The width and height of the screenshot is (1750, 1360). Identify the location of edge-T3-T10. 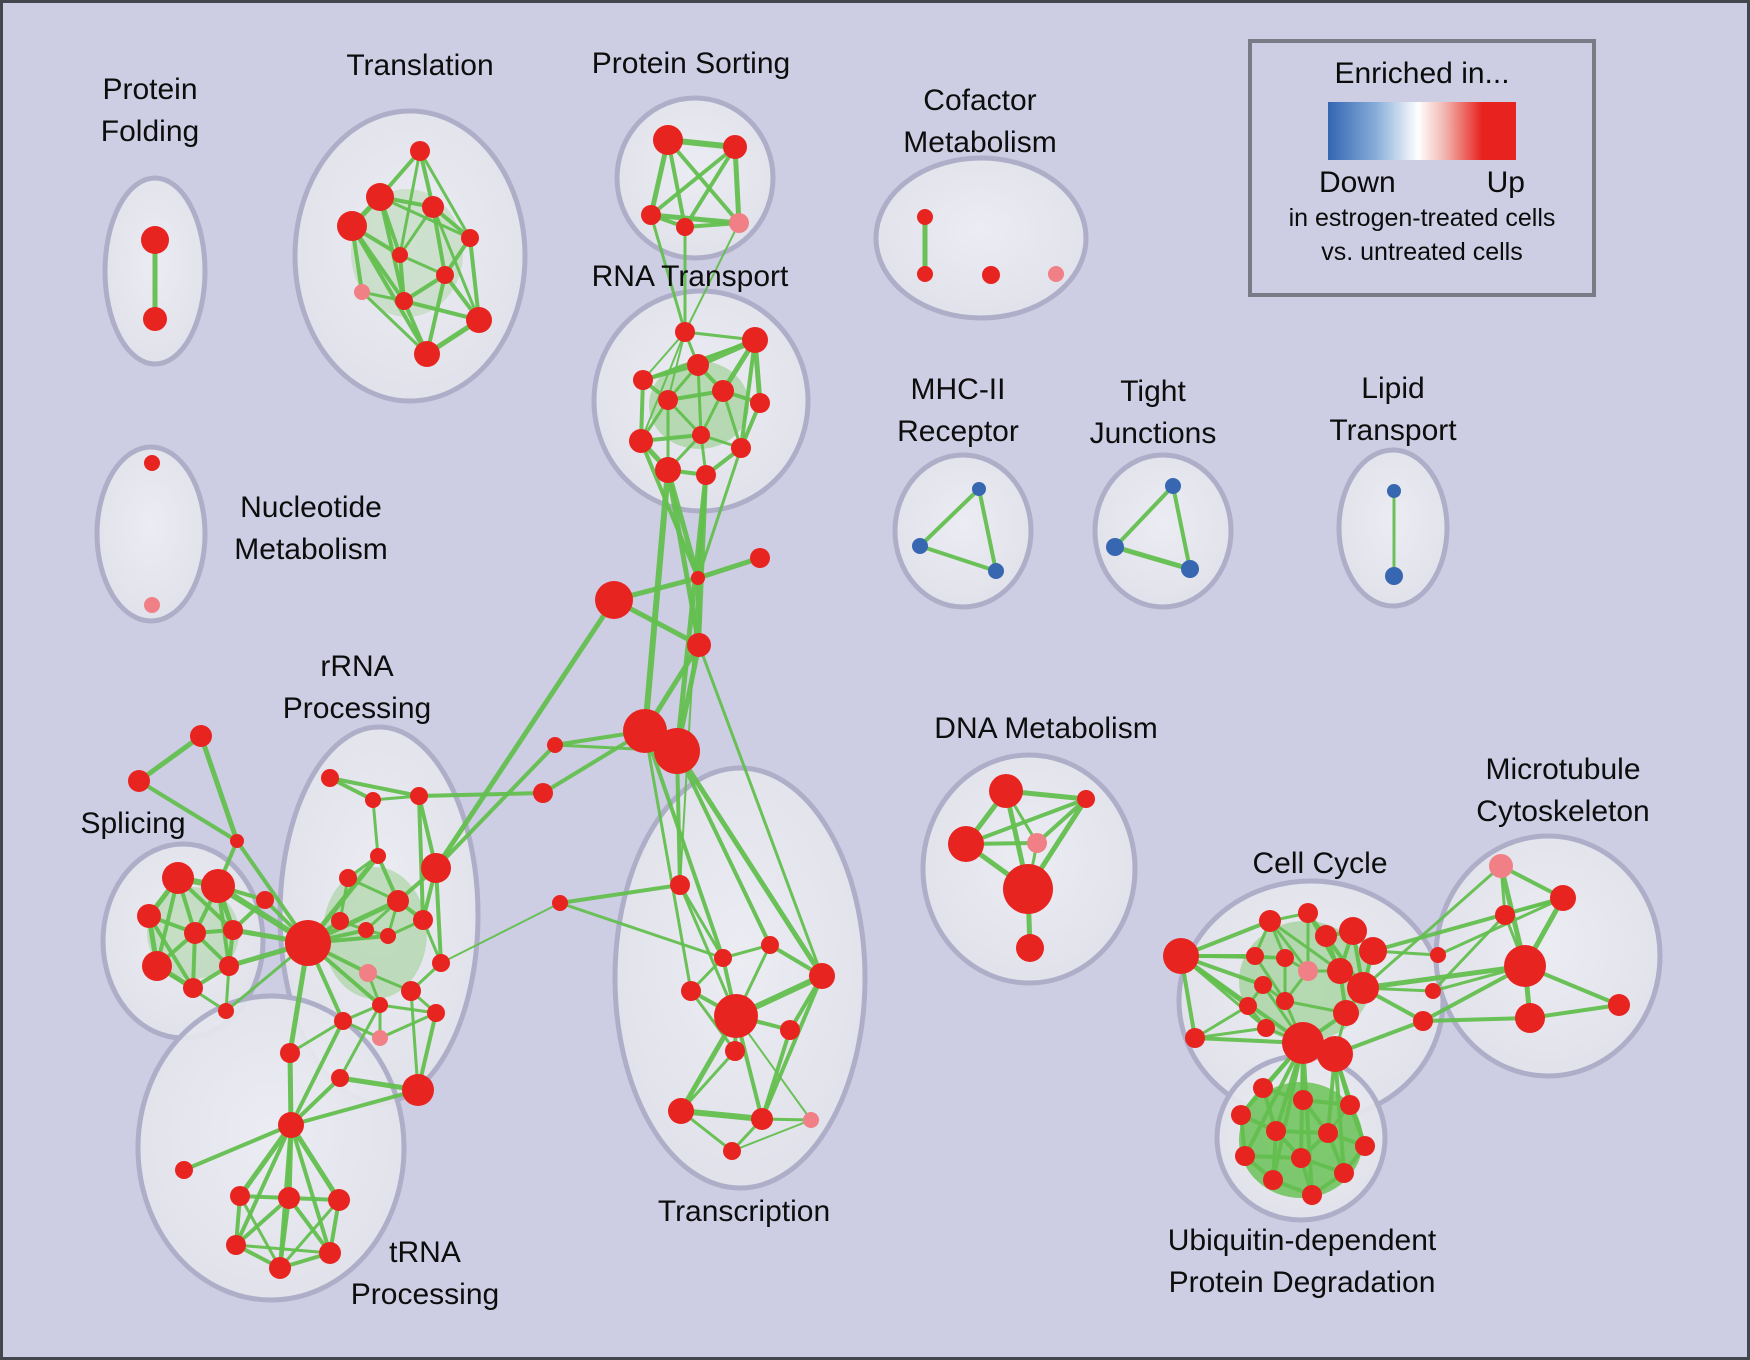
(456, 263).